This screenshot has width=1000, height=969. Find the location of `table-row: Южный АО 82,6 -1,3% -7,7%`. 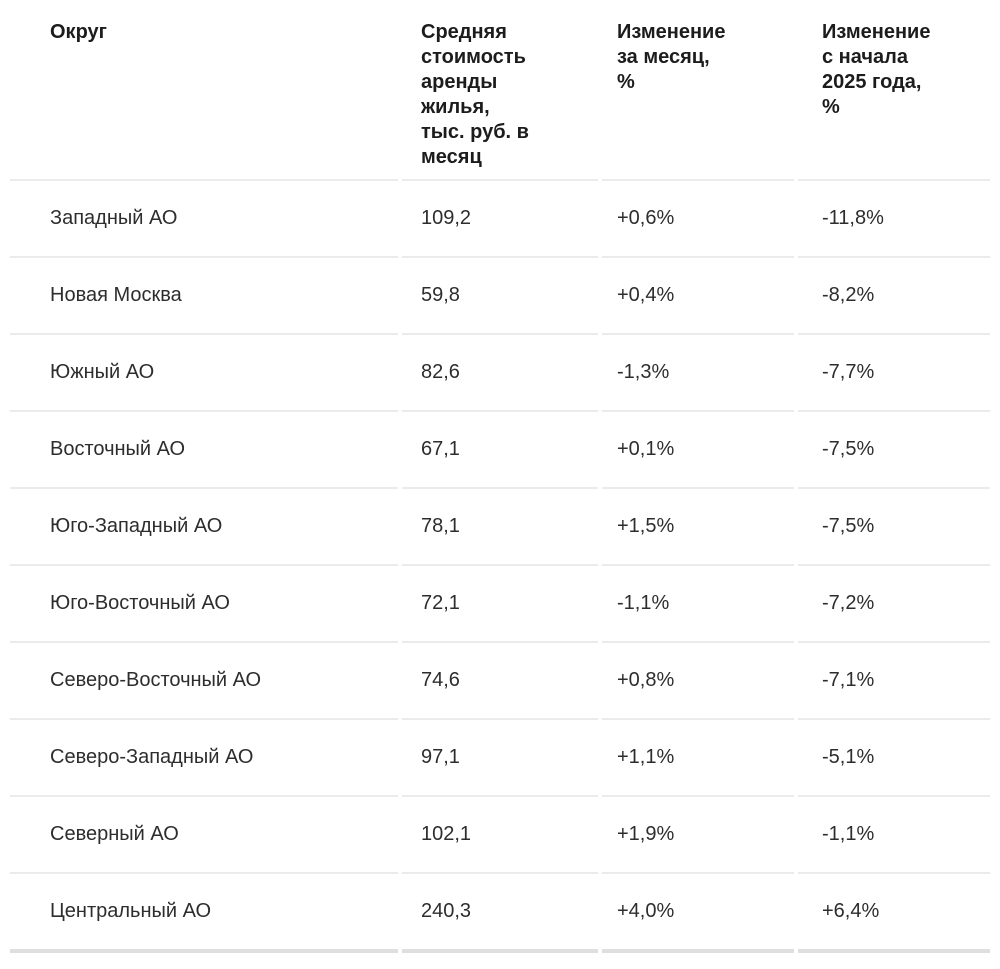

table-row: Южный АО 82,6 -1,3% -7,7% is located at coordinates (500, 373).